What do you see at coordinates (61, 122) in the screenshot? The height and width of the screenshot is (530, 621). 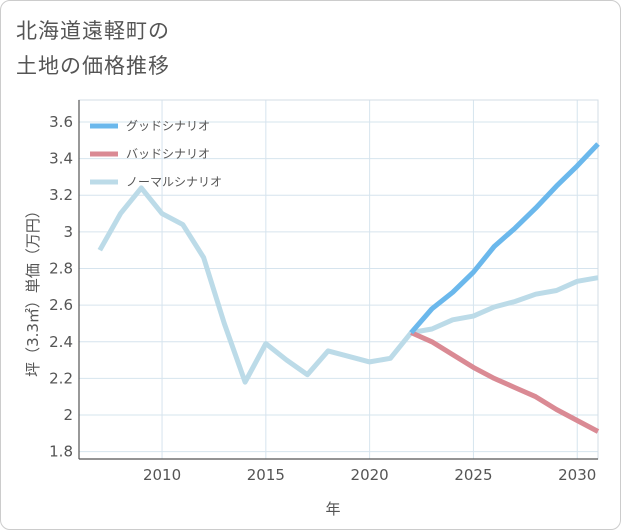 I see `y-tick-label: 3.6` at bounding box center [61, 122].